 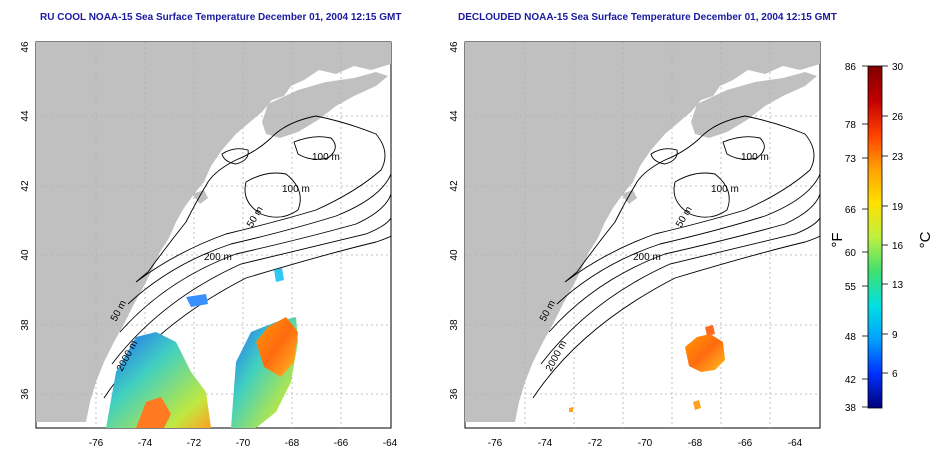 I want to click on svg-text: 73, so click(x=851, y=159).